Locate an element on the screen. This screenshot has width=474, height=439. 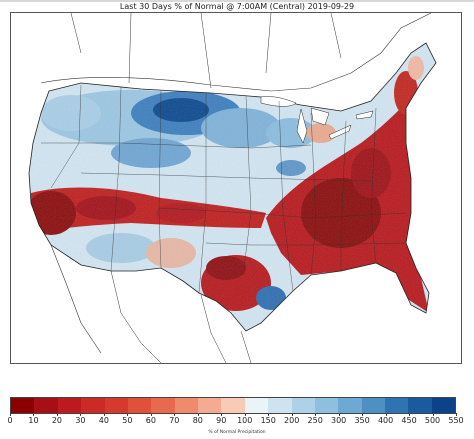
mexico-lines is located at coordinates (181, 316).